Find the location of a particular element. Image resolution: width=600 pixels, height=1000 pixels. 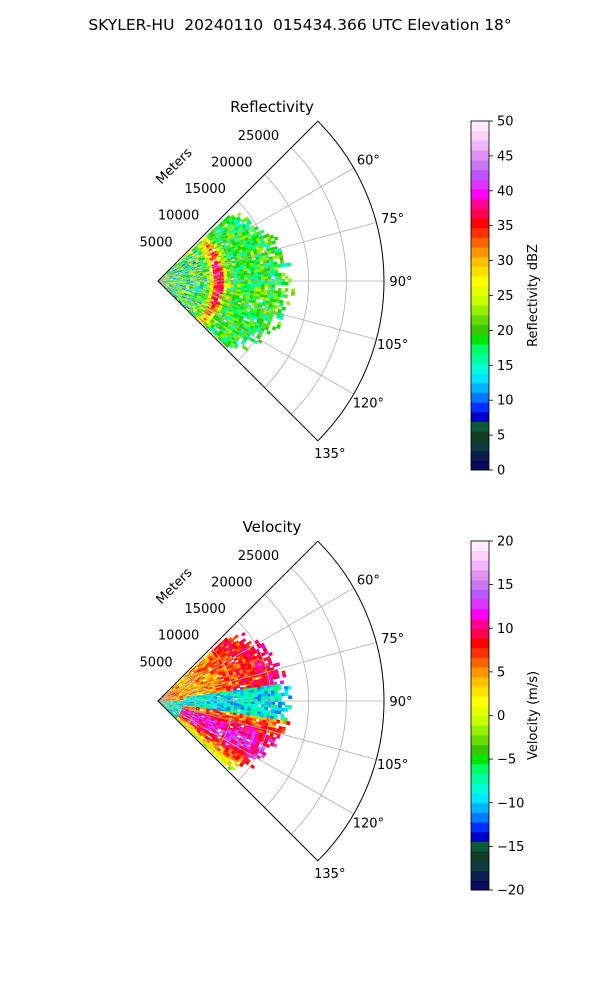

range-tick-label: 10000 is located at coordinates (178, 216).